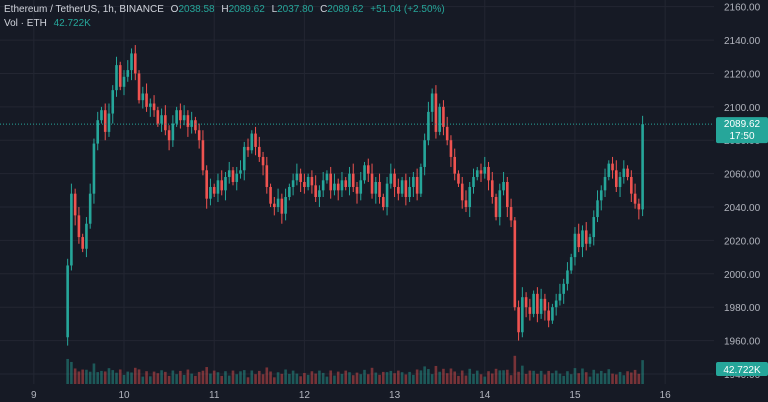  I want to click on y-tick-label: 2040.00, so click(742, 208).